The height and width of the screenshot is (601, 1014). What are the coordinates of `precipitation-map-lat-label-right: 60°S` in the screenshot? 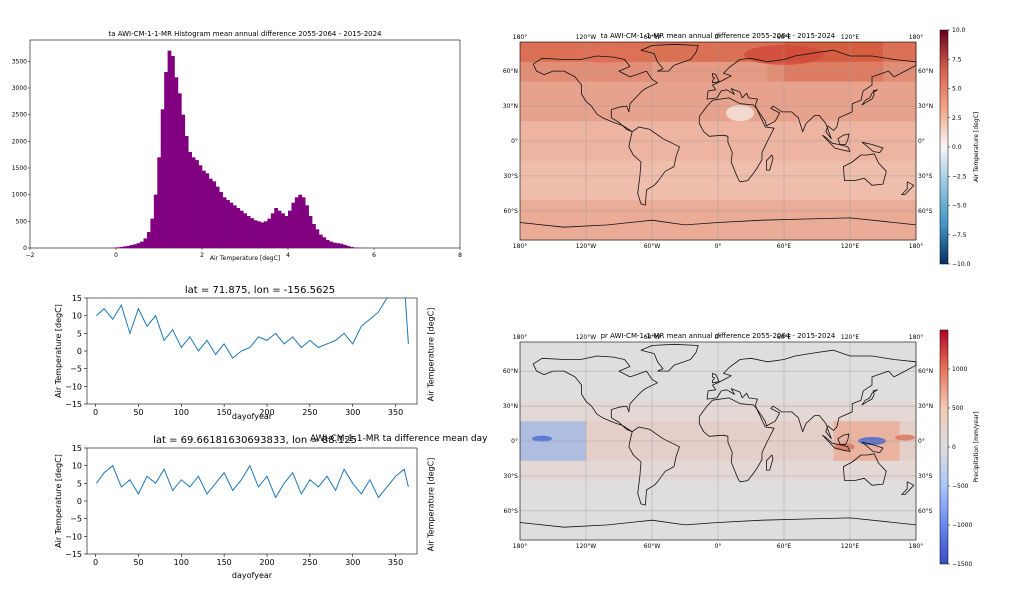 It's located at (925, 511).